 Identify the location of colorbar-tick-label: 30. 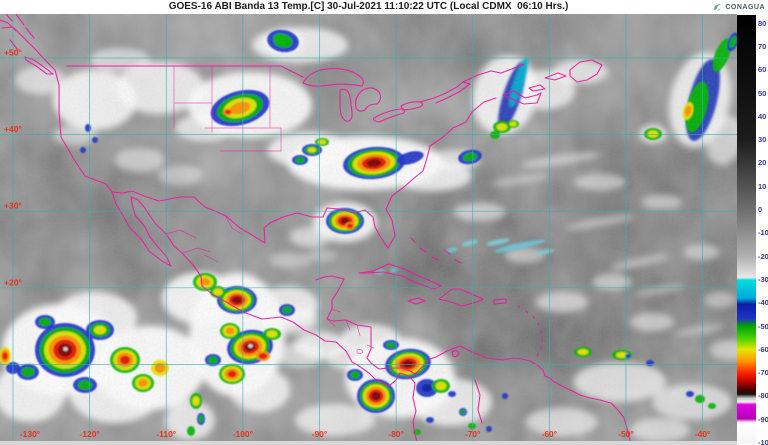
(762, 140).